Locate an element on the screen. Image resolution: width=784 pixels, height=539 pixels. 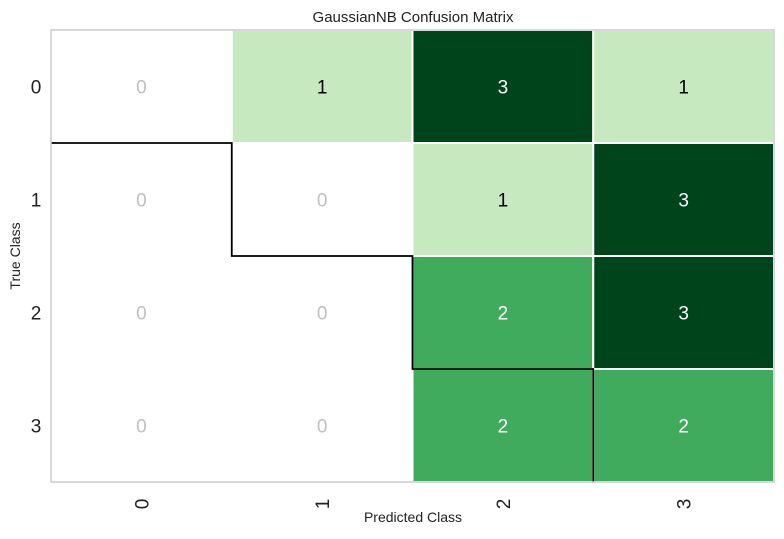
y-tick-labels: 0 1 2 3 is located at coordinates (36, 258).